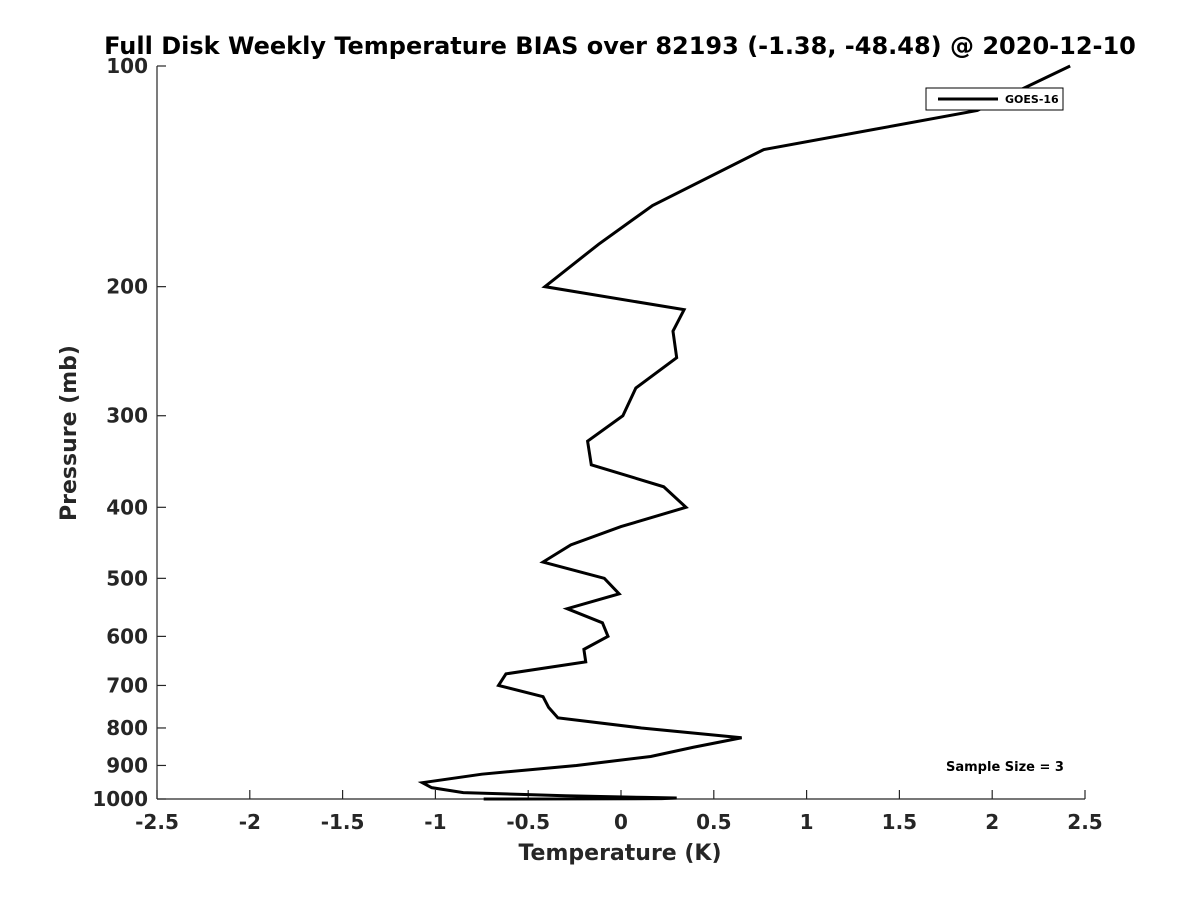 This screenshot has height=900, width=1200. Describe the element at coordinates (343, 822) in the screenshot. I see `x-tick-label: -1.5` at that location.